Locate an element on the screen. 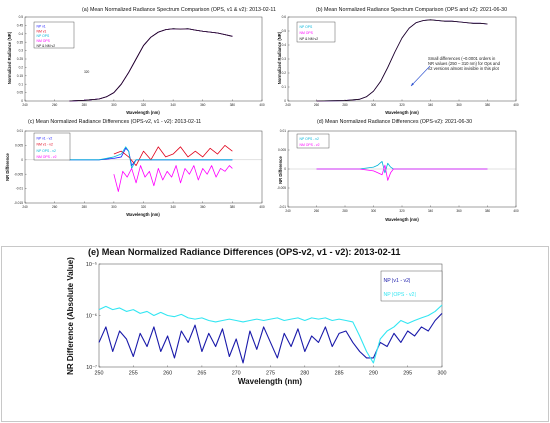 This screenshot has height=423, width=550. y-tick-label: 0.4 is located at coordinates (21, 34).